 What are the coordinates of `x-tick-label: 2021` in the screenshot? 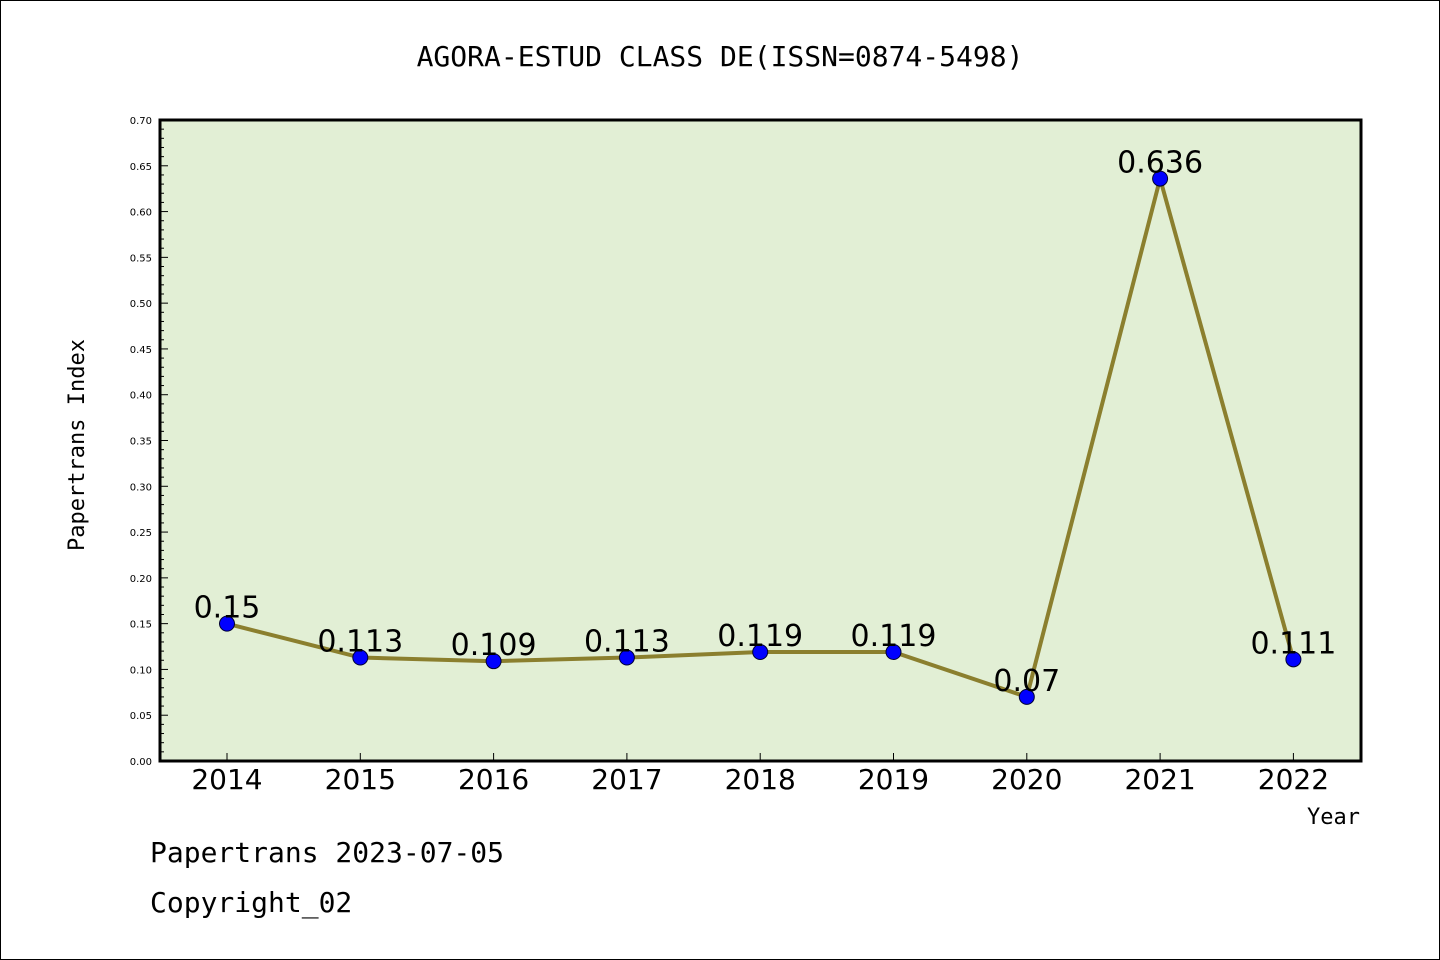 It's located at (1159, 779).